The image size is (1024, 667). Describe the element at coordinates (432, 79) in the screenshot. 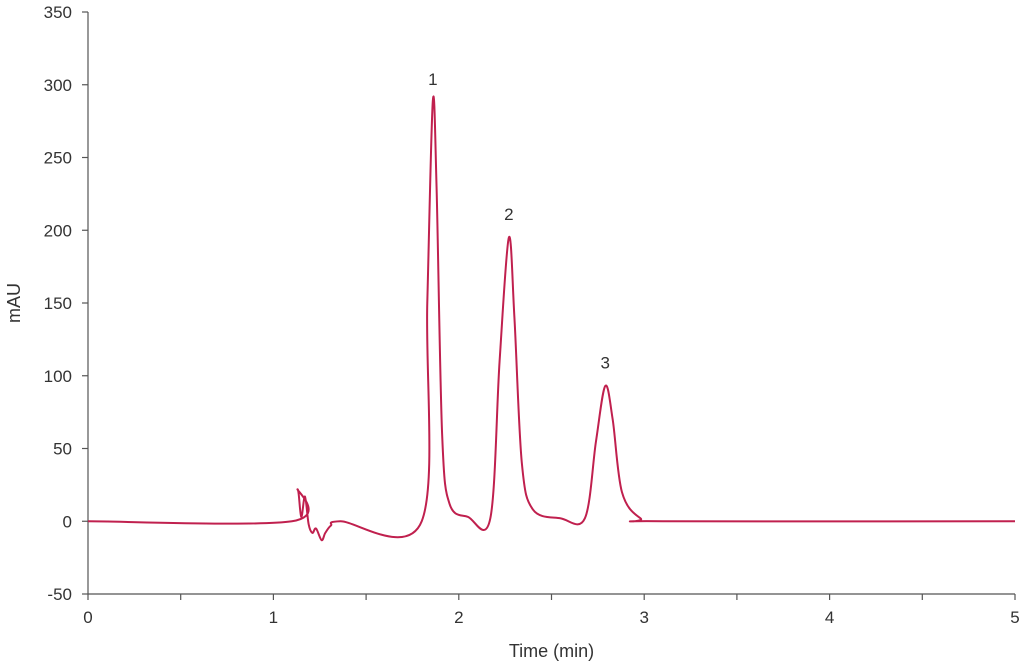

I see `peak-label: 1` at that location.